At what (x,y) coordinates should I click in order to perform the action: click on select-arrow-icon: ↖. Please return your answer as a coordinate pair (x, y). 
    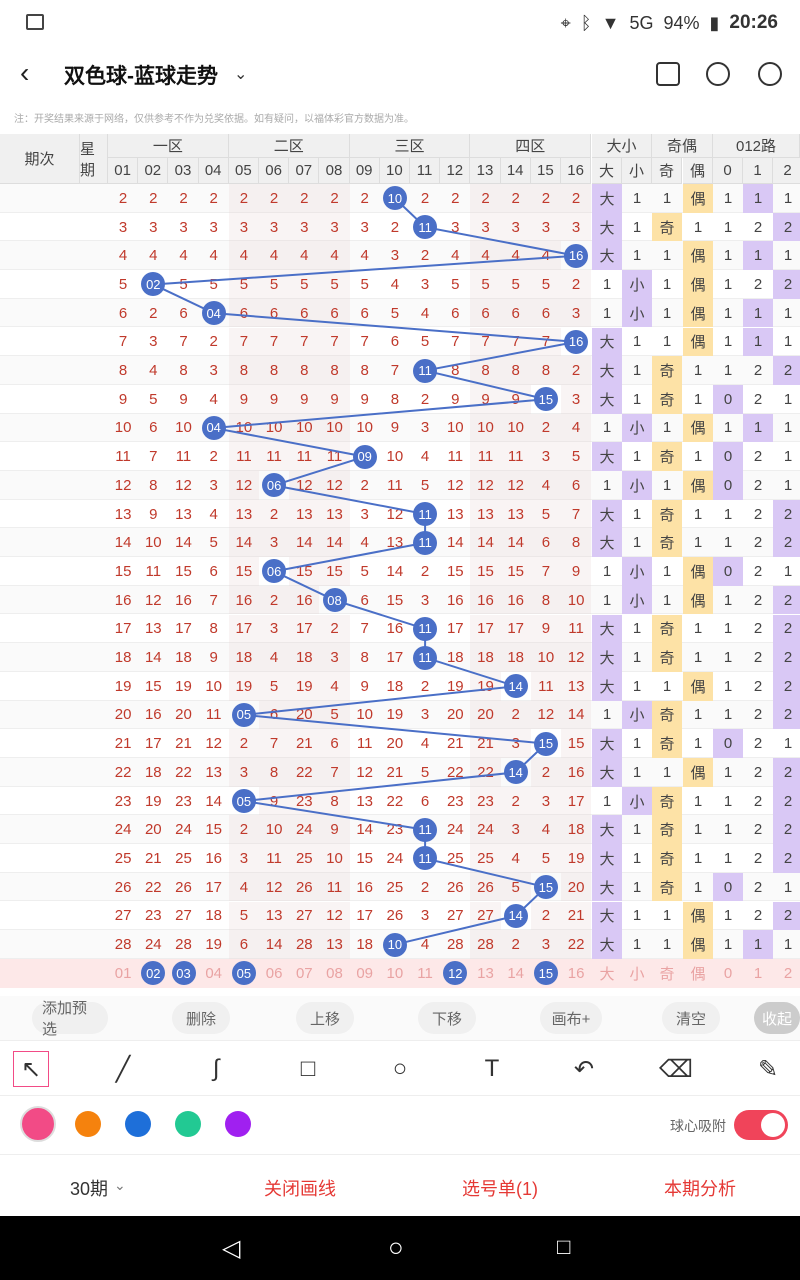
    Looking at the image, I should click on (31, 1069).